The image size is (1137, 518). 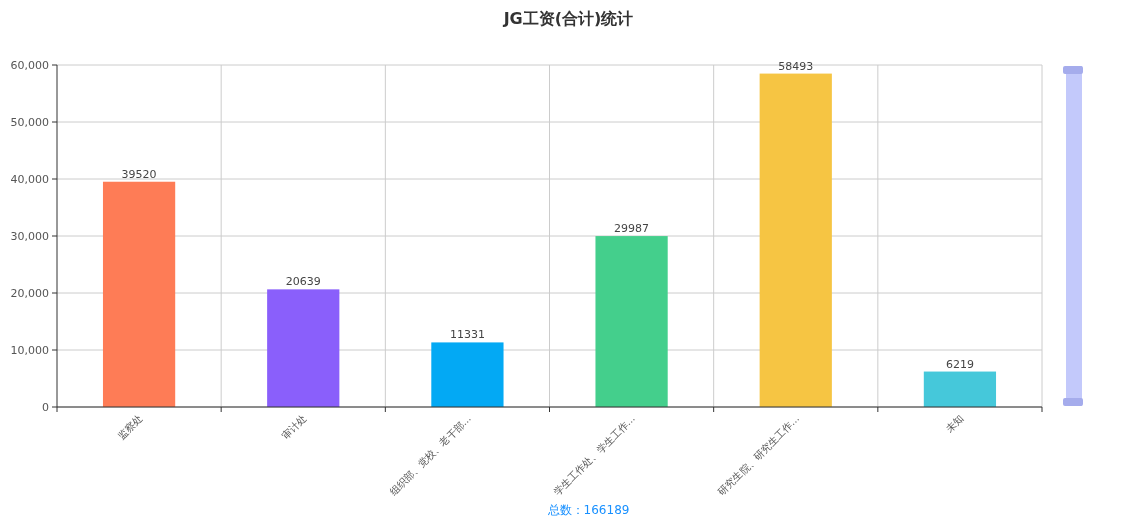 What do you see at coordinates (29, 350) in the screenshot?
I see `y-tick-label: 10,000` at bounding box center [29, 350].